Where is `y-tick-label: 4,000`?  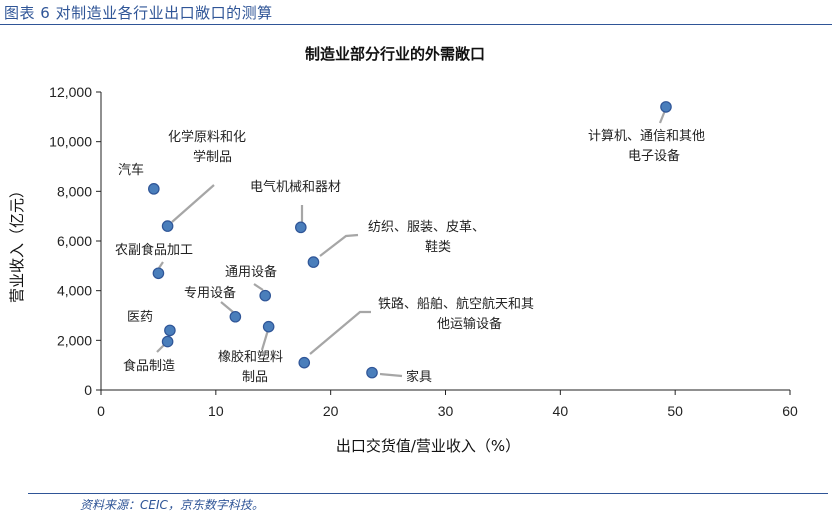 y-tick-label: 4,000 is located at coordinates (74, 291).